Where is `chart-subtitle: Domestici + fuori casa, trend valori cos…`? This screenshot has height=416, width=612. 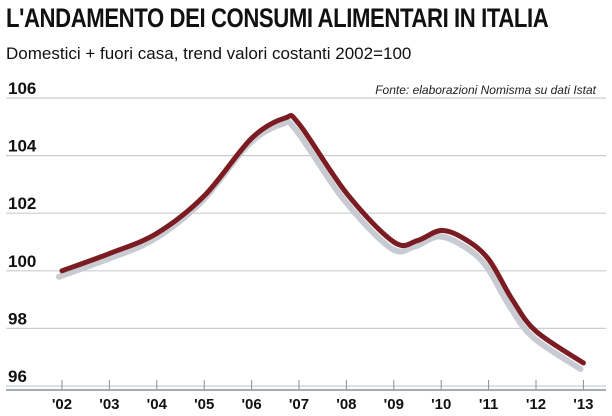 chart-subtitle: Domestici + fuori casa, trend valori cos… is located at coordinates (209, 53).